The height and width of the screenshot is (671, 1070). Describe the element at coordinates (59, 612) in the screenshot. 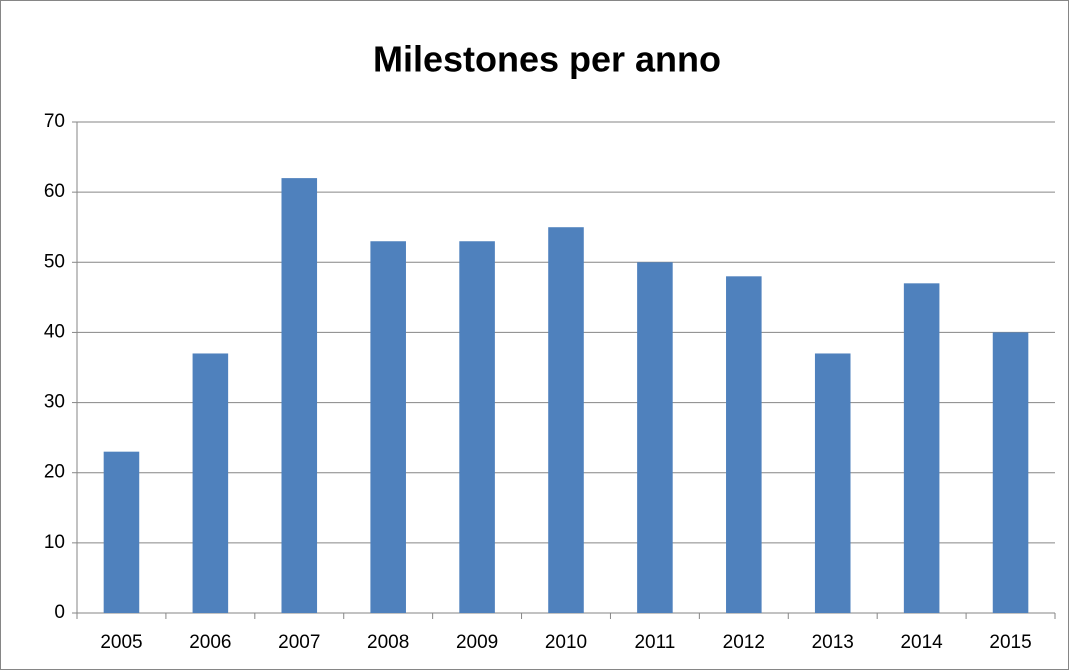

I see `y-tick-label: 0` at that location.